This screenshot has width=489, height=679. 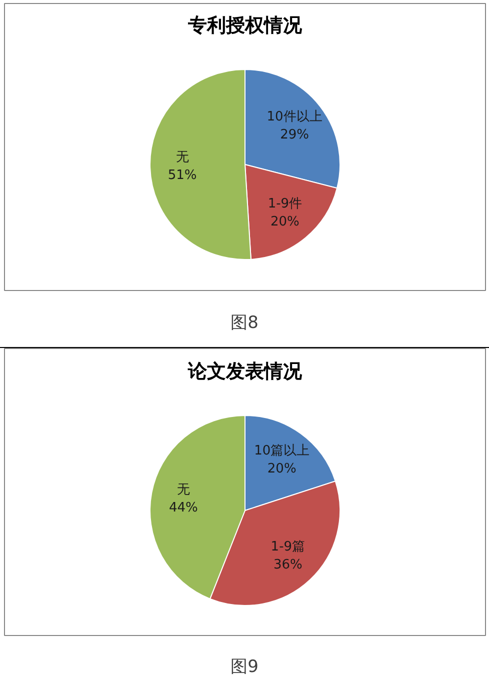 What do you see at coordinates (245, 371) in the screenshot?
I see `chart-title: 论文发表情况` at bounding box center [245, 371].